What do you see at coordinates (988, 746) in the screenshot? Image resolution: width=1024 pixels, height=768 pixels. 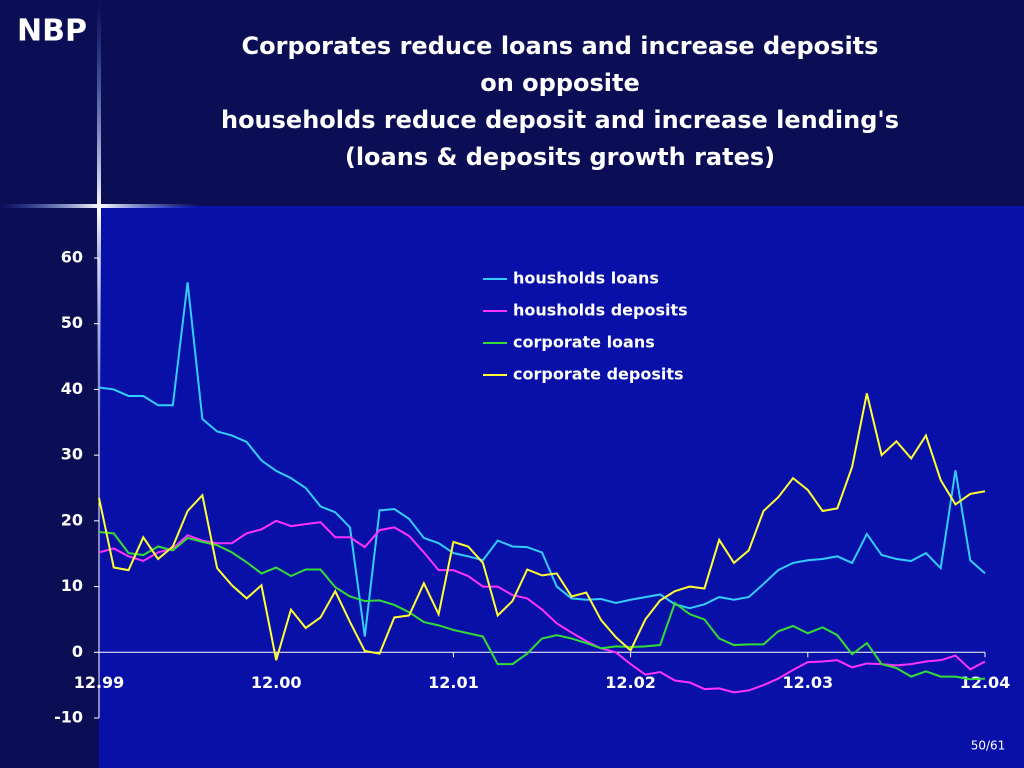 I see `page-number: 50/61` at bounding box center [988, 746].